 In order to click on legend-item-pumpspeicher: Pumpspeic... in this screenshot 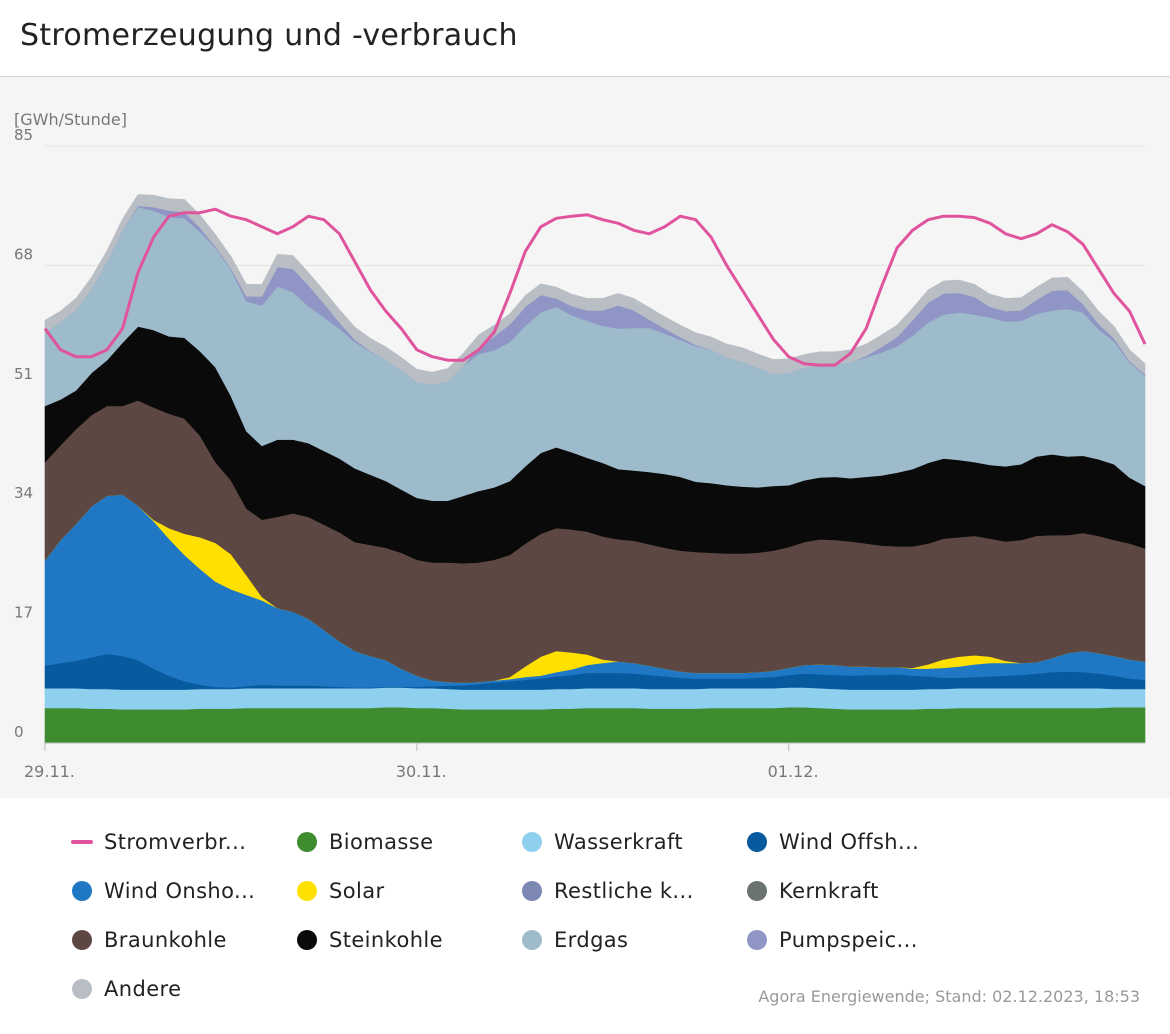, I will do `click(832, 940)`.